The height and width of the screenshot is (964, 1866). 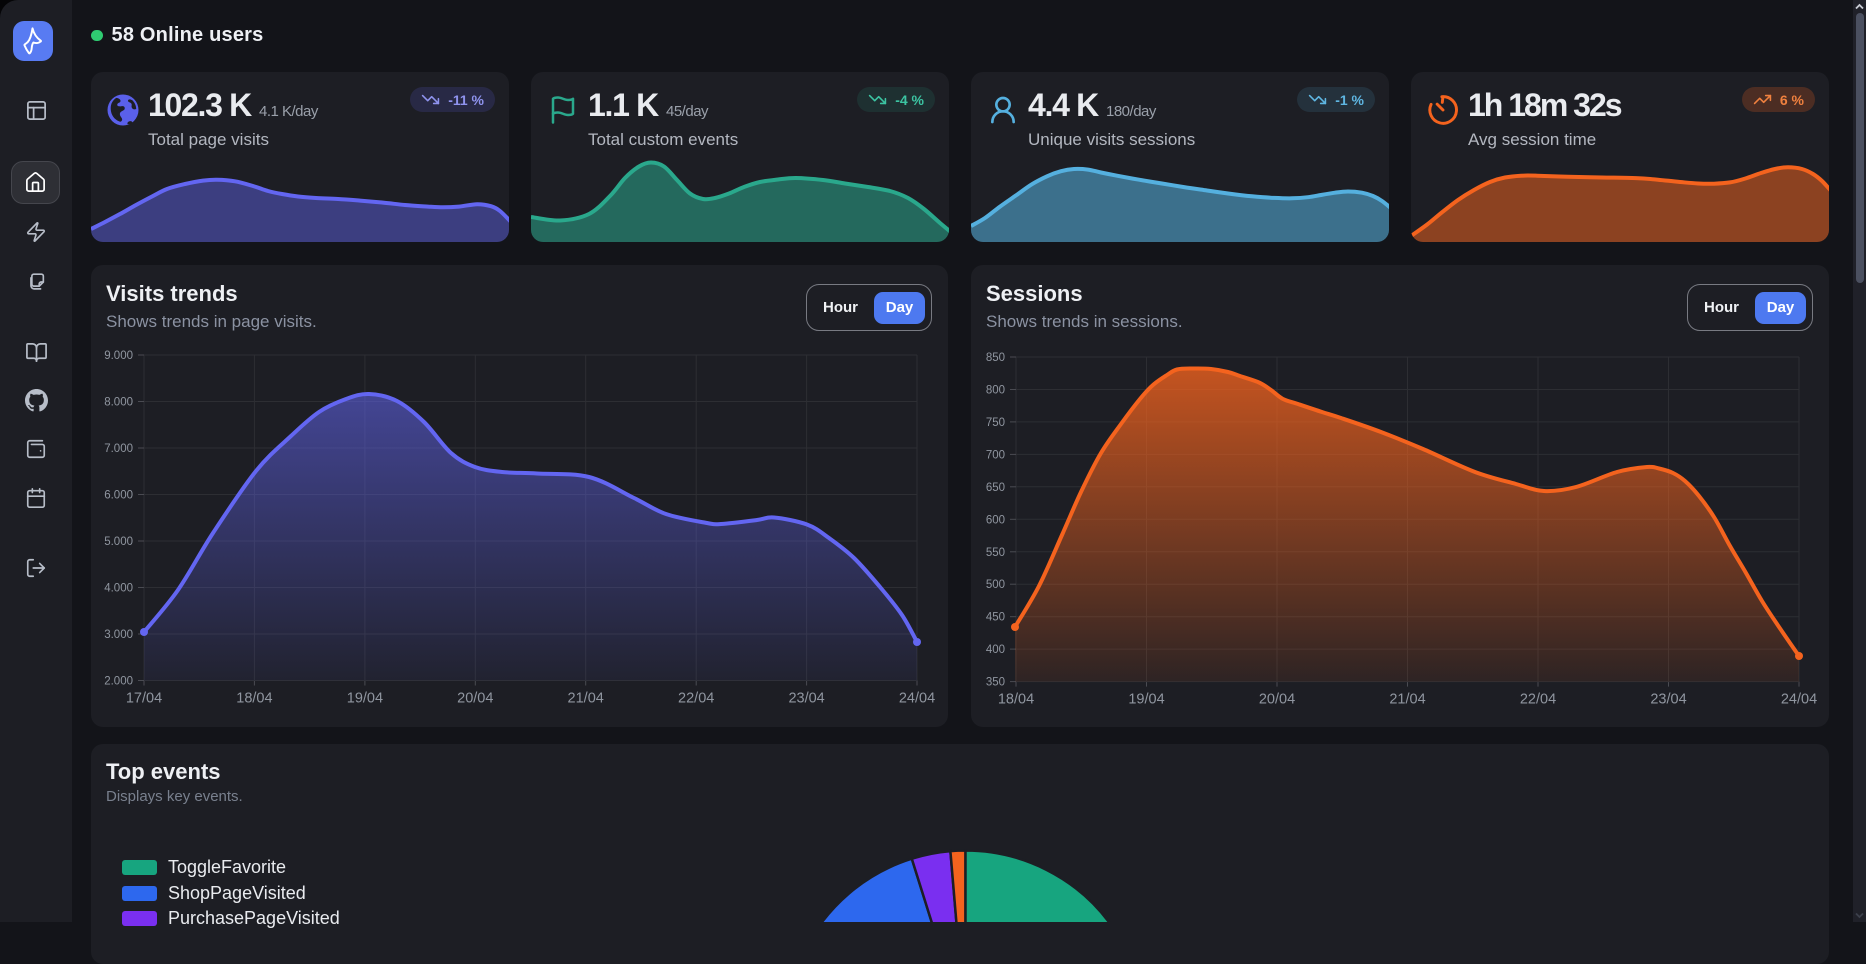 I want to click on svg-text: 800, so click(x=995, y=391).